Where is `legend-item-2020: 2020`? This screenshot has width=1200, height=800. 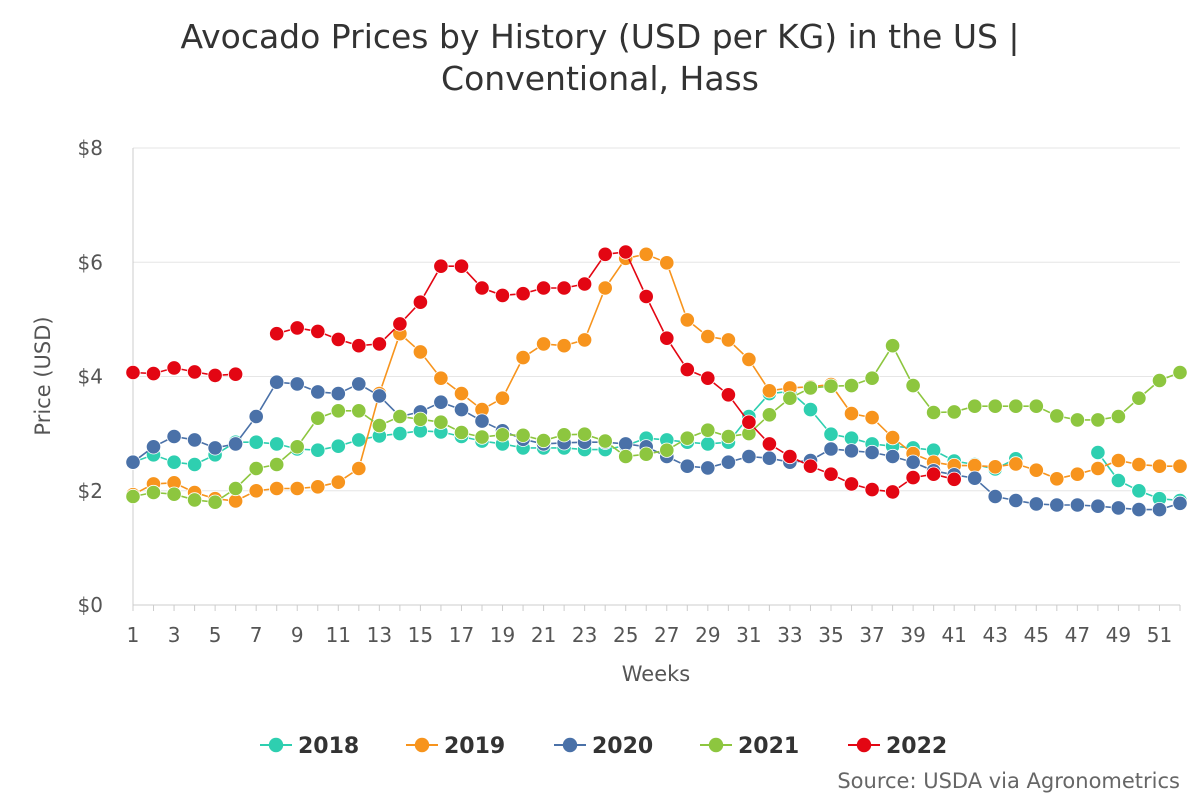 legend-item-2020: 2020 is located at coordinates (603, 746).